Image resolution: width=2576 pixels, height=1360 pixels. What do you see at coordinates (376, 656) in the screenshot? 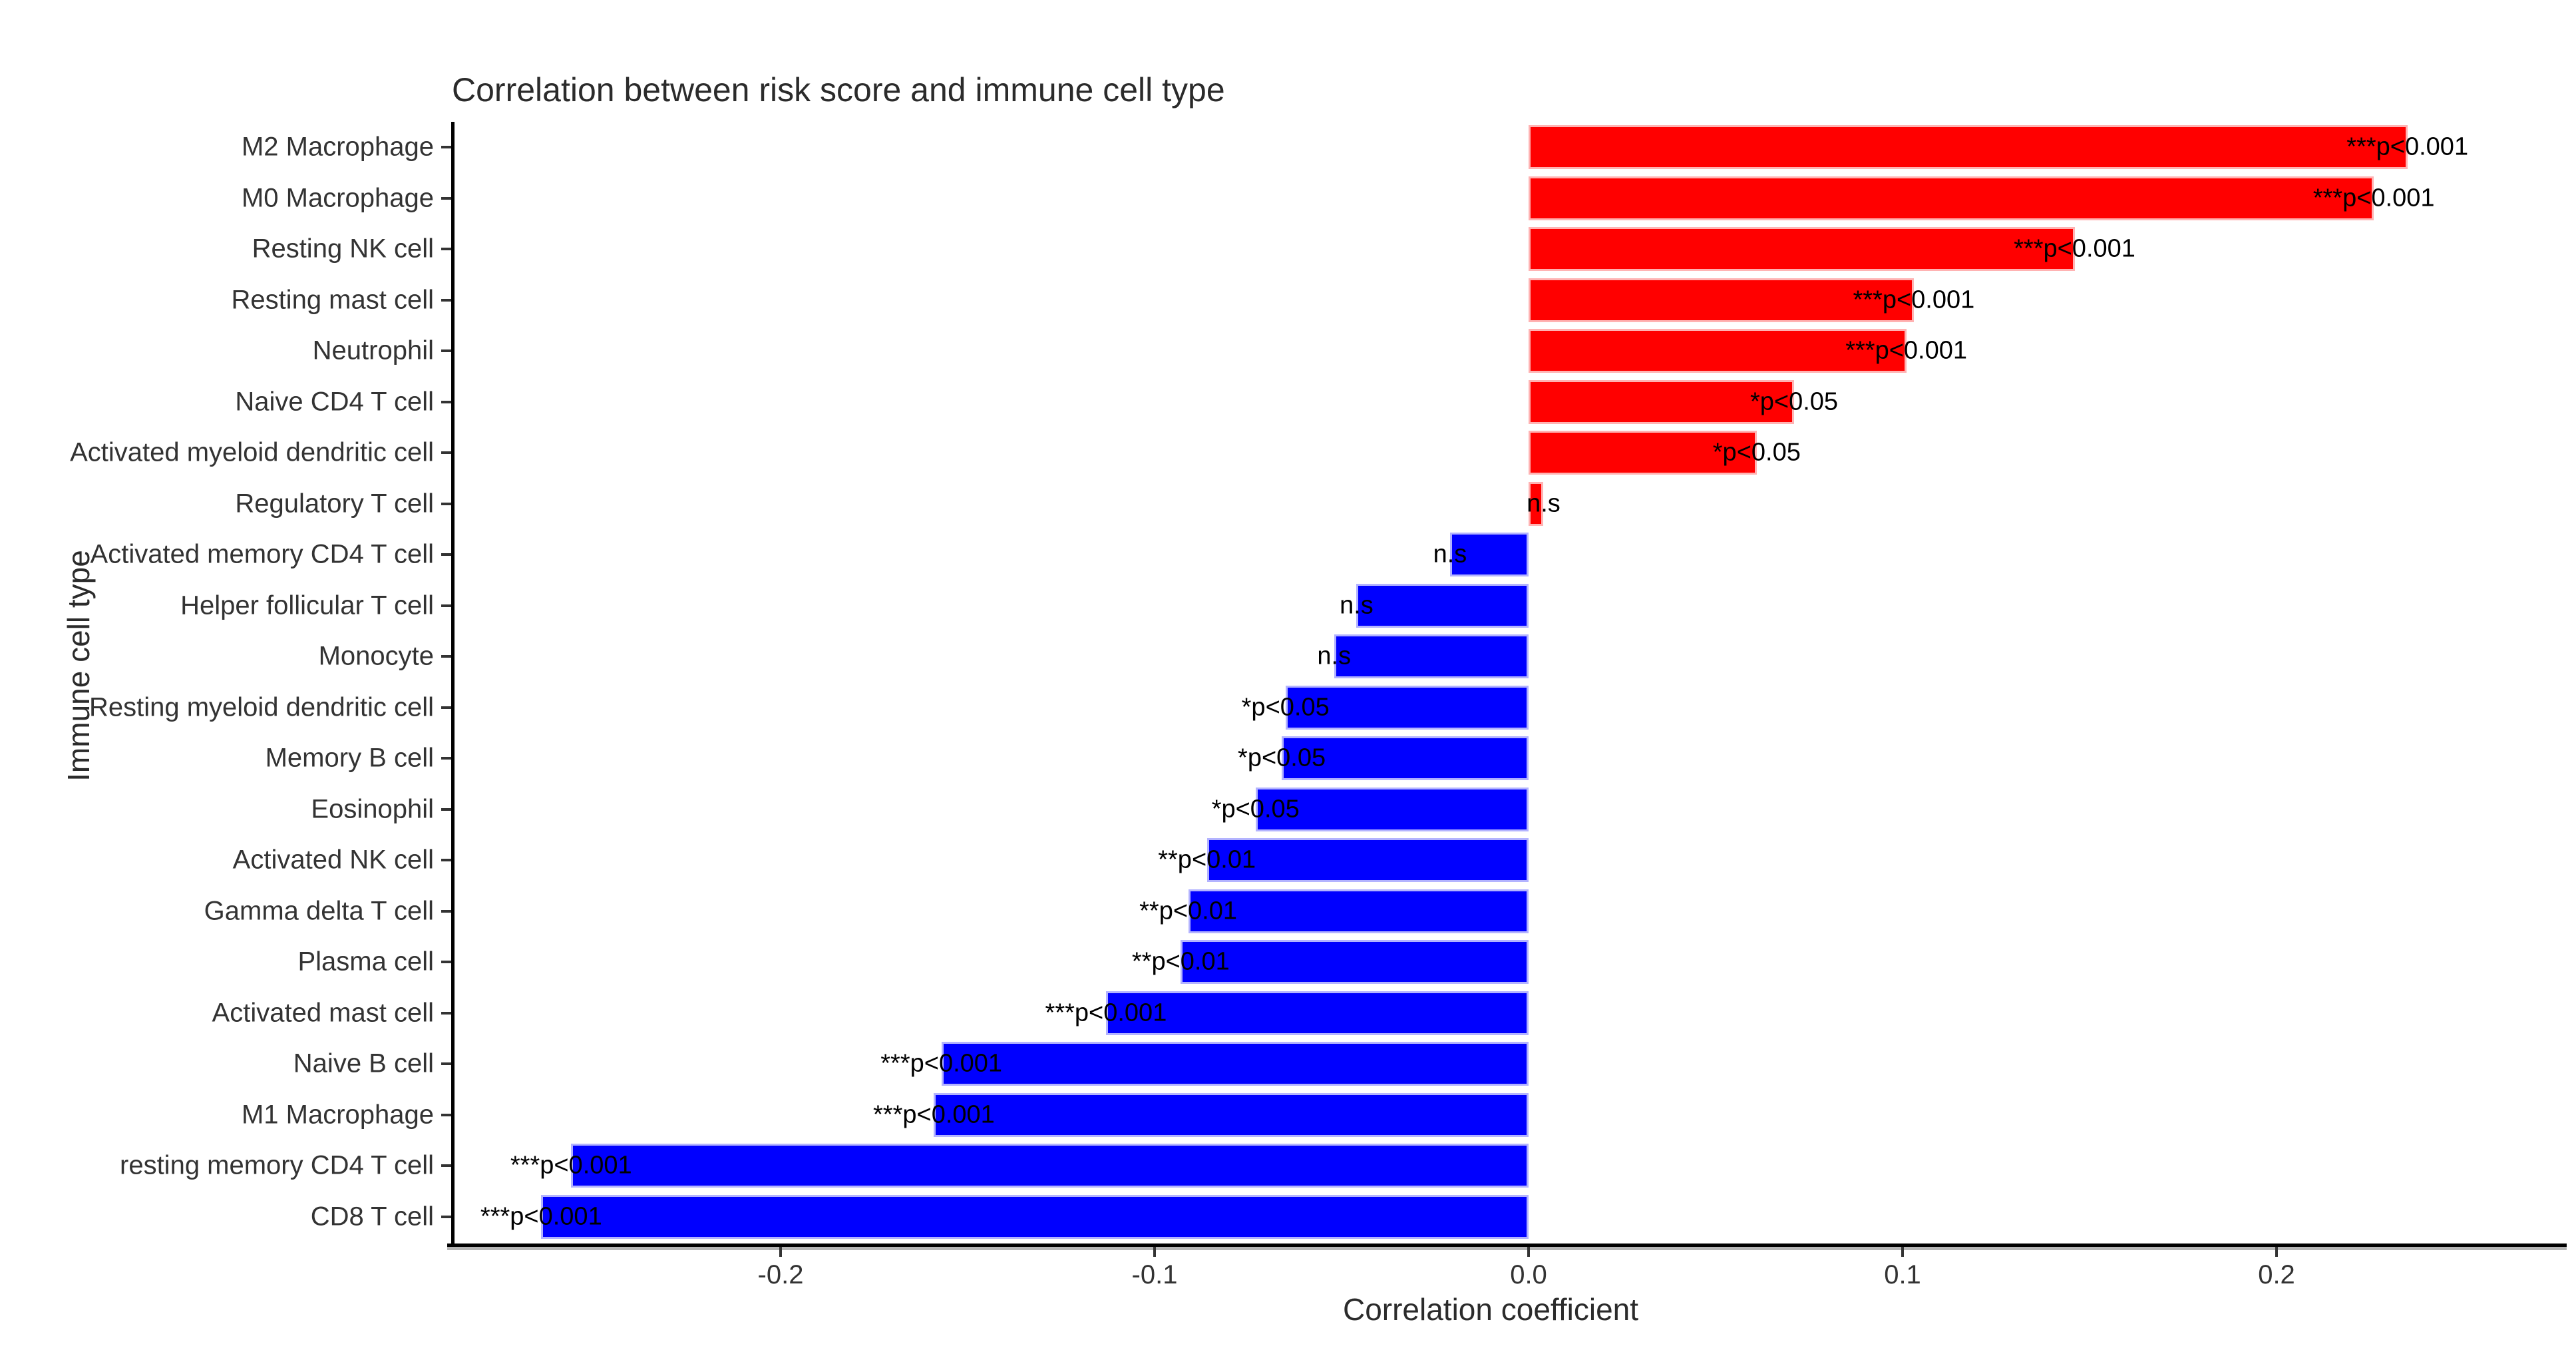
I see `y-axis-category-label: Monocyte` at bounding box center [376, 656].